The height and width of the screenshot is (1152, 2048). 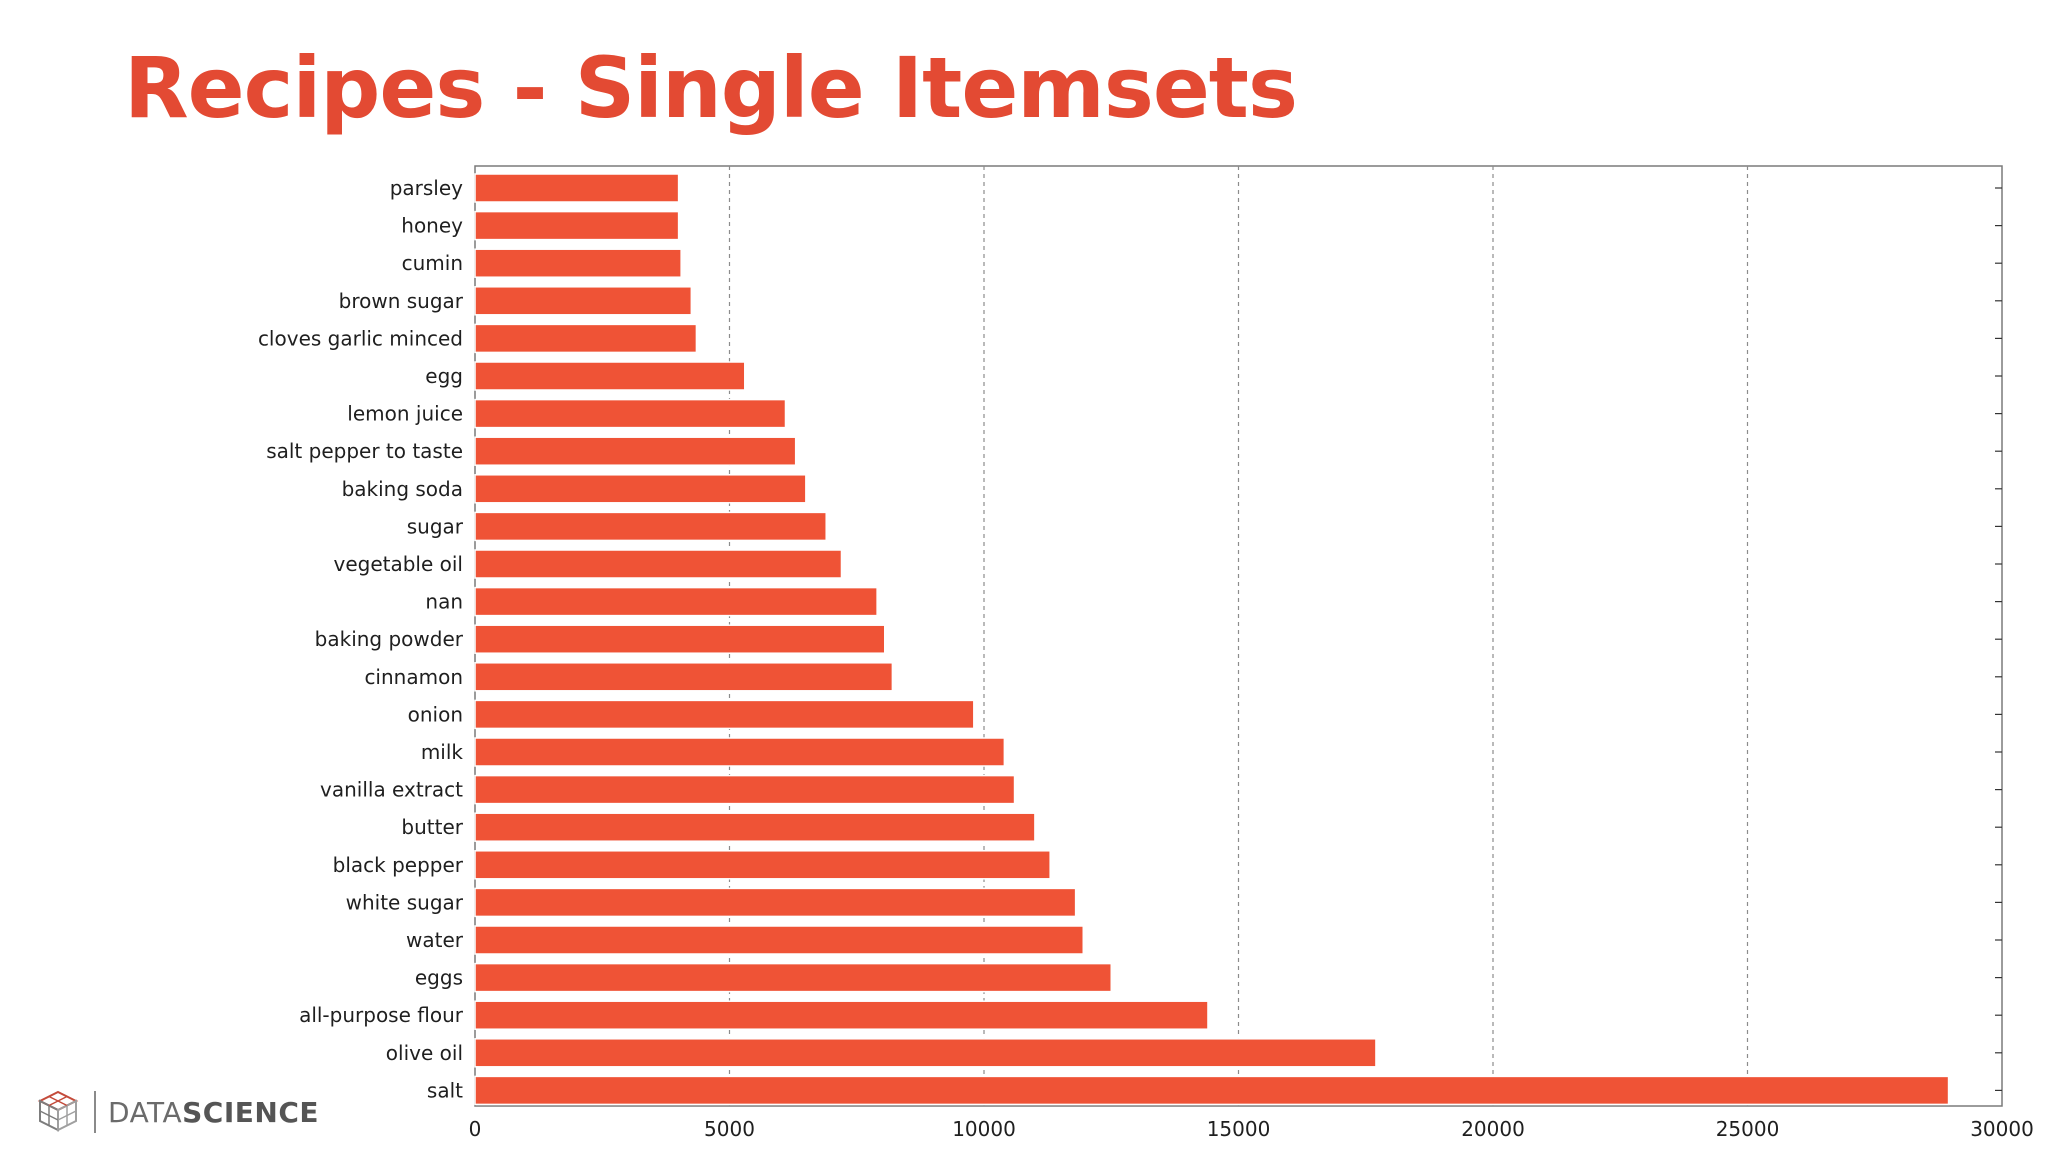 I want to click on x-tick-label: 30000, so click(x=2002, y=1129).